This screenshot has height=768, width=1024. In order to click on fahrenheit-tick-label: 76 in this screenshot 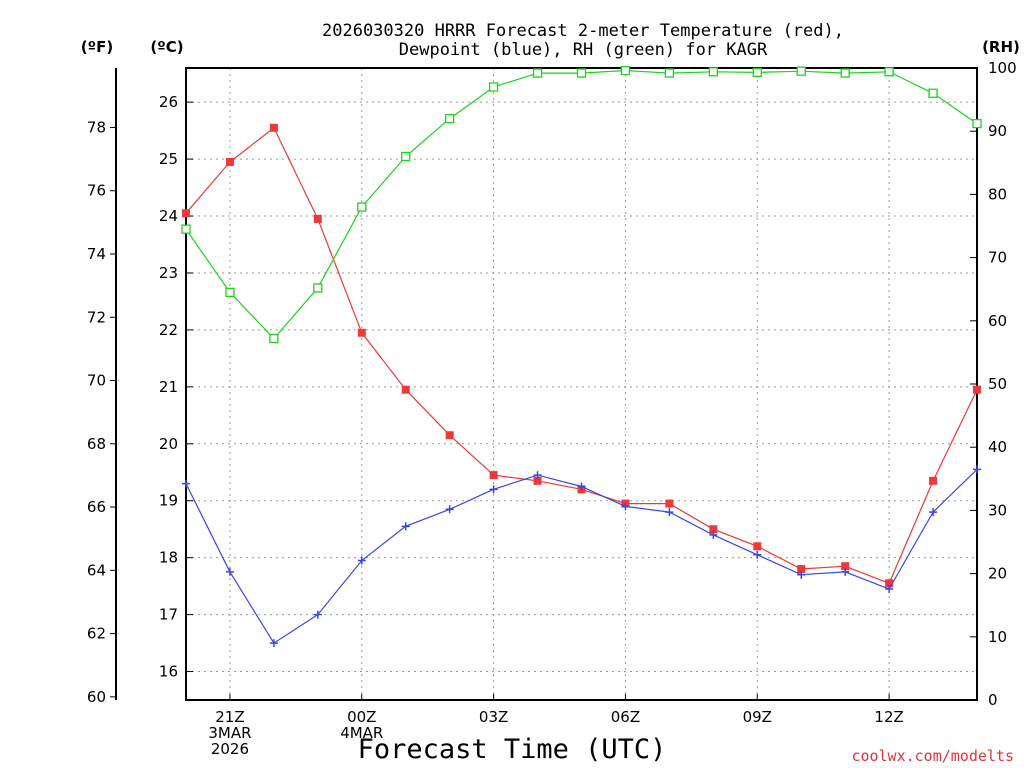, I will do `click(96, 191)`.